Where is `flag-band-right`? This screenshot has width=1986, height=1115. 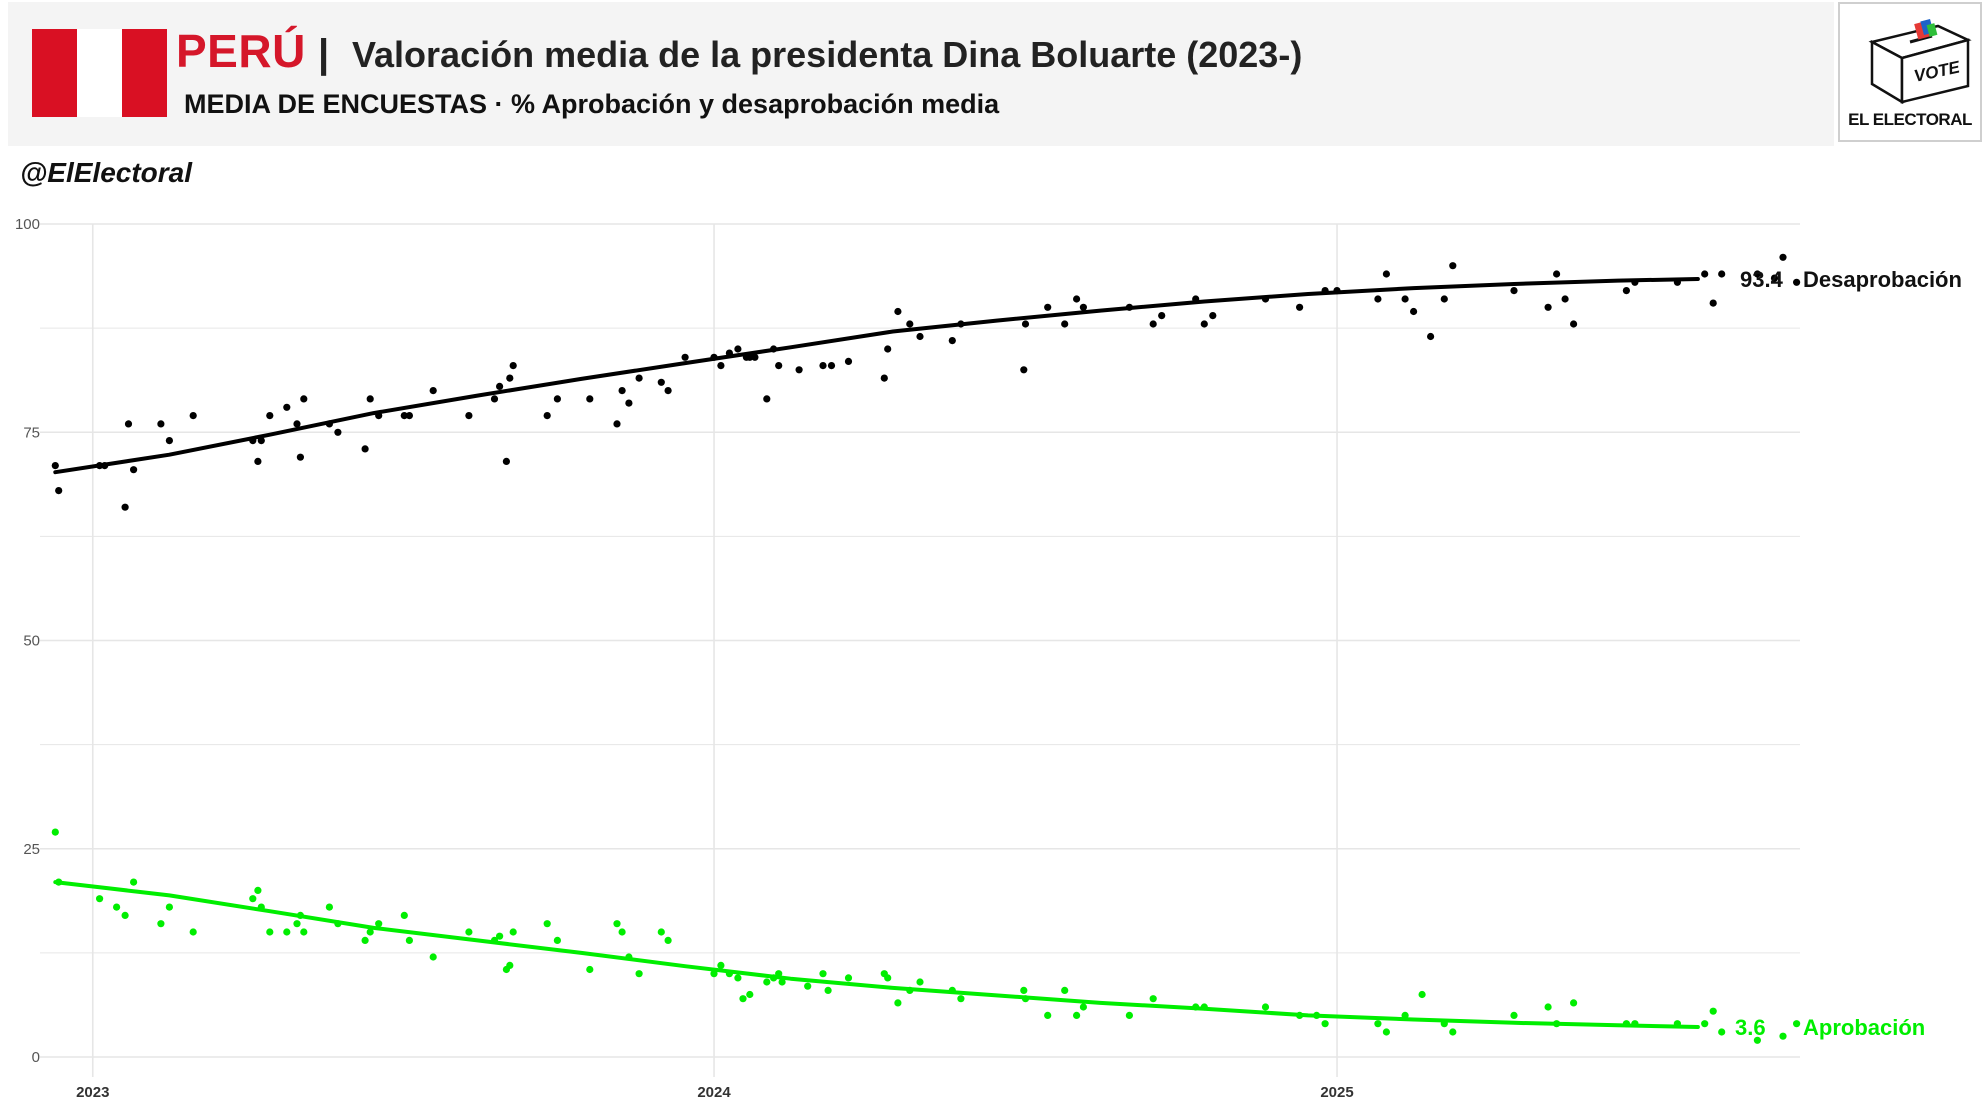
flag-band-right is located at coordinates (144, 73).